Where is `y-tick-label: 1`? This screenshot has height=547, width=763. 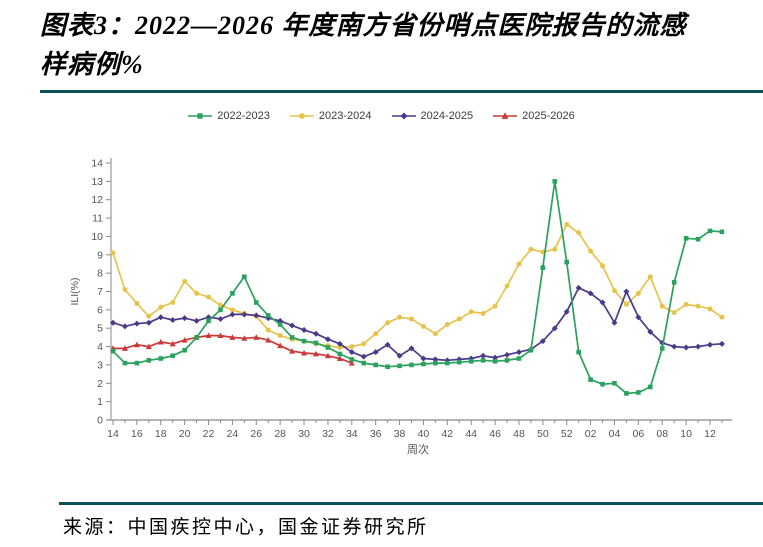
y-tick-label: 1 is located at coordinates (100, 402).